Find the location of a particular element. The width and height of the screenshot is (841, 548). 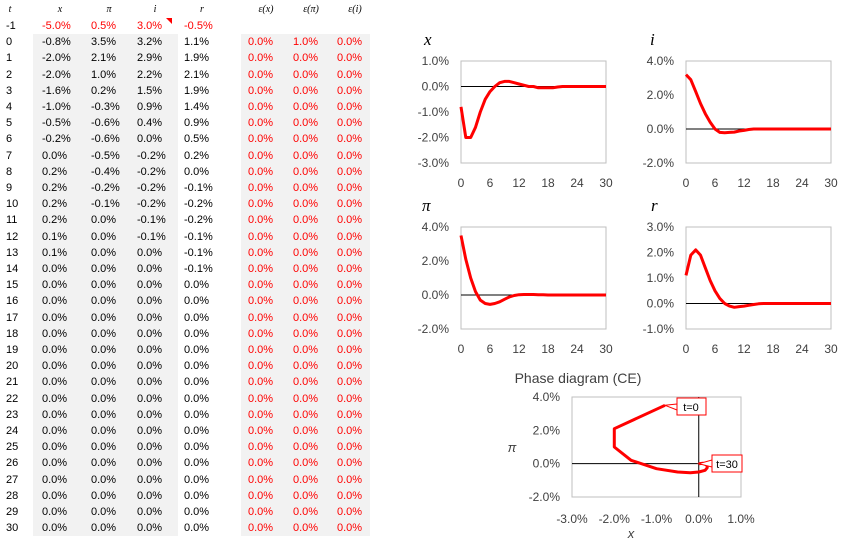

cell-pi: 0.5% is located at coordinates (104, 26).